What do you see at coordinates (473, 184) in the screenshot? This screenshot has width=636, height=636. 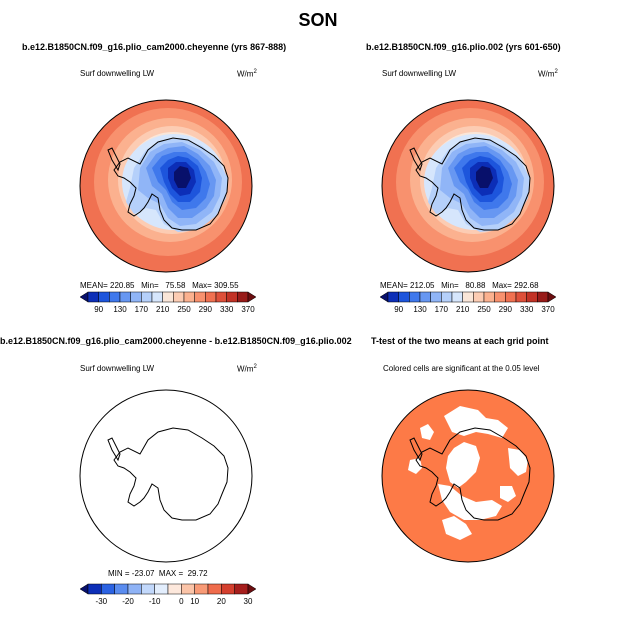 I see `map-2-coastline` at bounding box center [473, 184].